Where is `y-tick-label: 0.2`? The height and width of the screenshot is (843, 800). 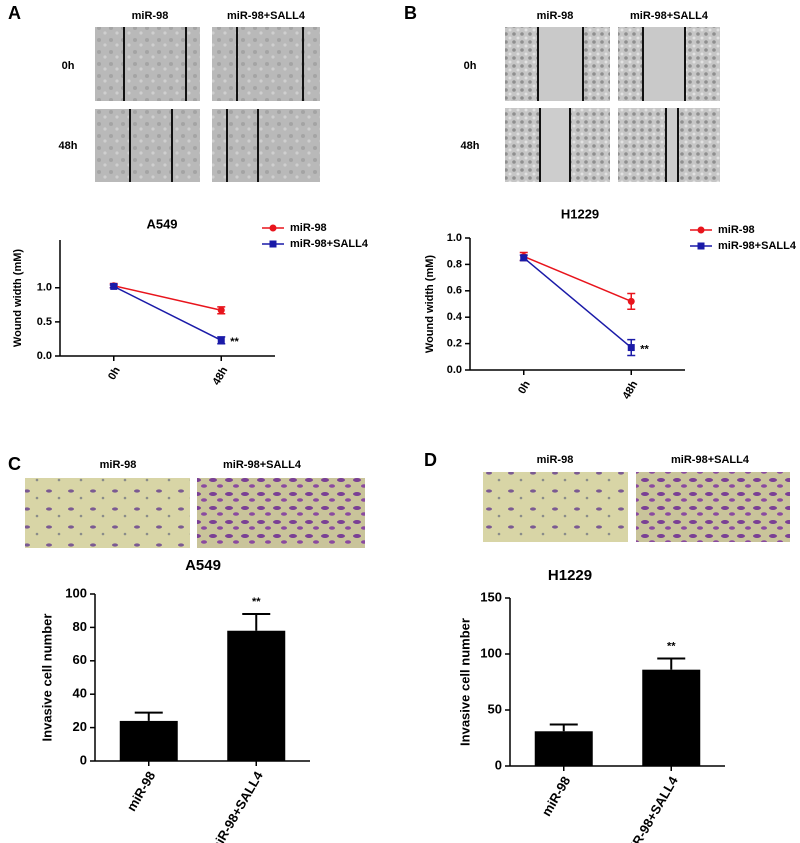 y-tick-label: 0.2 is located at coordinates (454, 344).